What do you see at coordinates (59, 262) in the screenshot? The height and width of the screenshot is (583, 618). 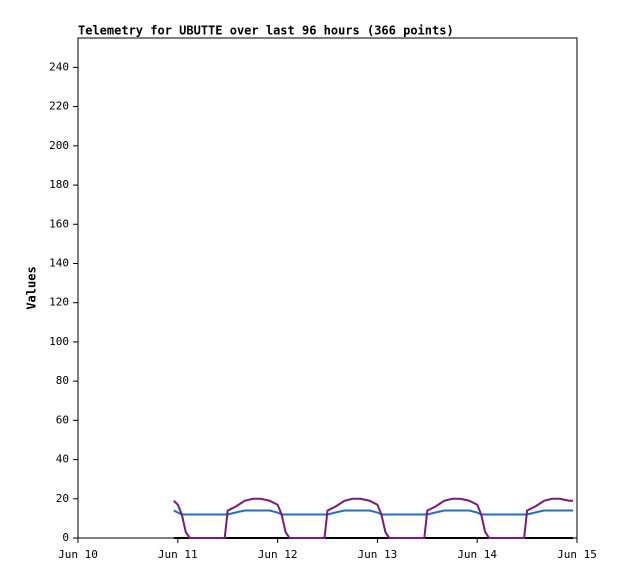 I see `y-tick-label: 140` at bounding box center [59, 262].